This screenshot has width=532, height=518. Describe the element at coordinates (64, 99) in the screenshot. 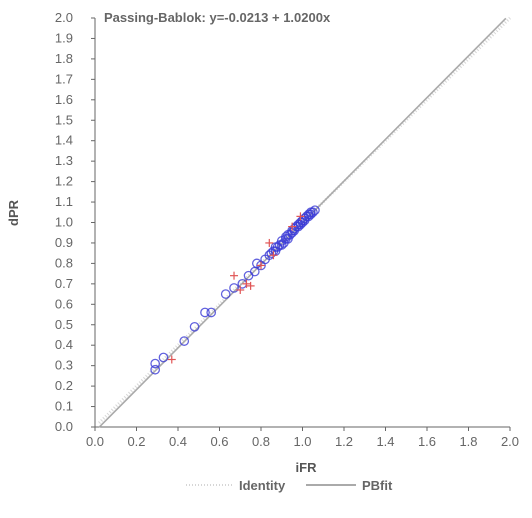

I see `y-tick-label: 1.6` at that location.